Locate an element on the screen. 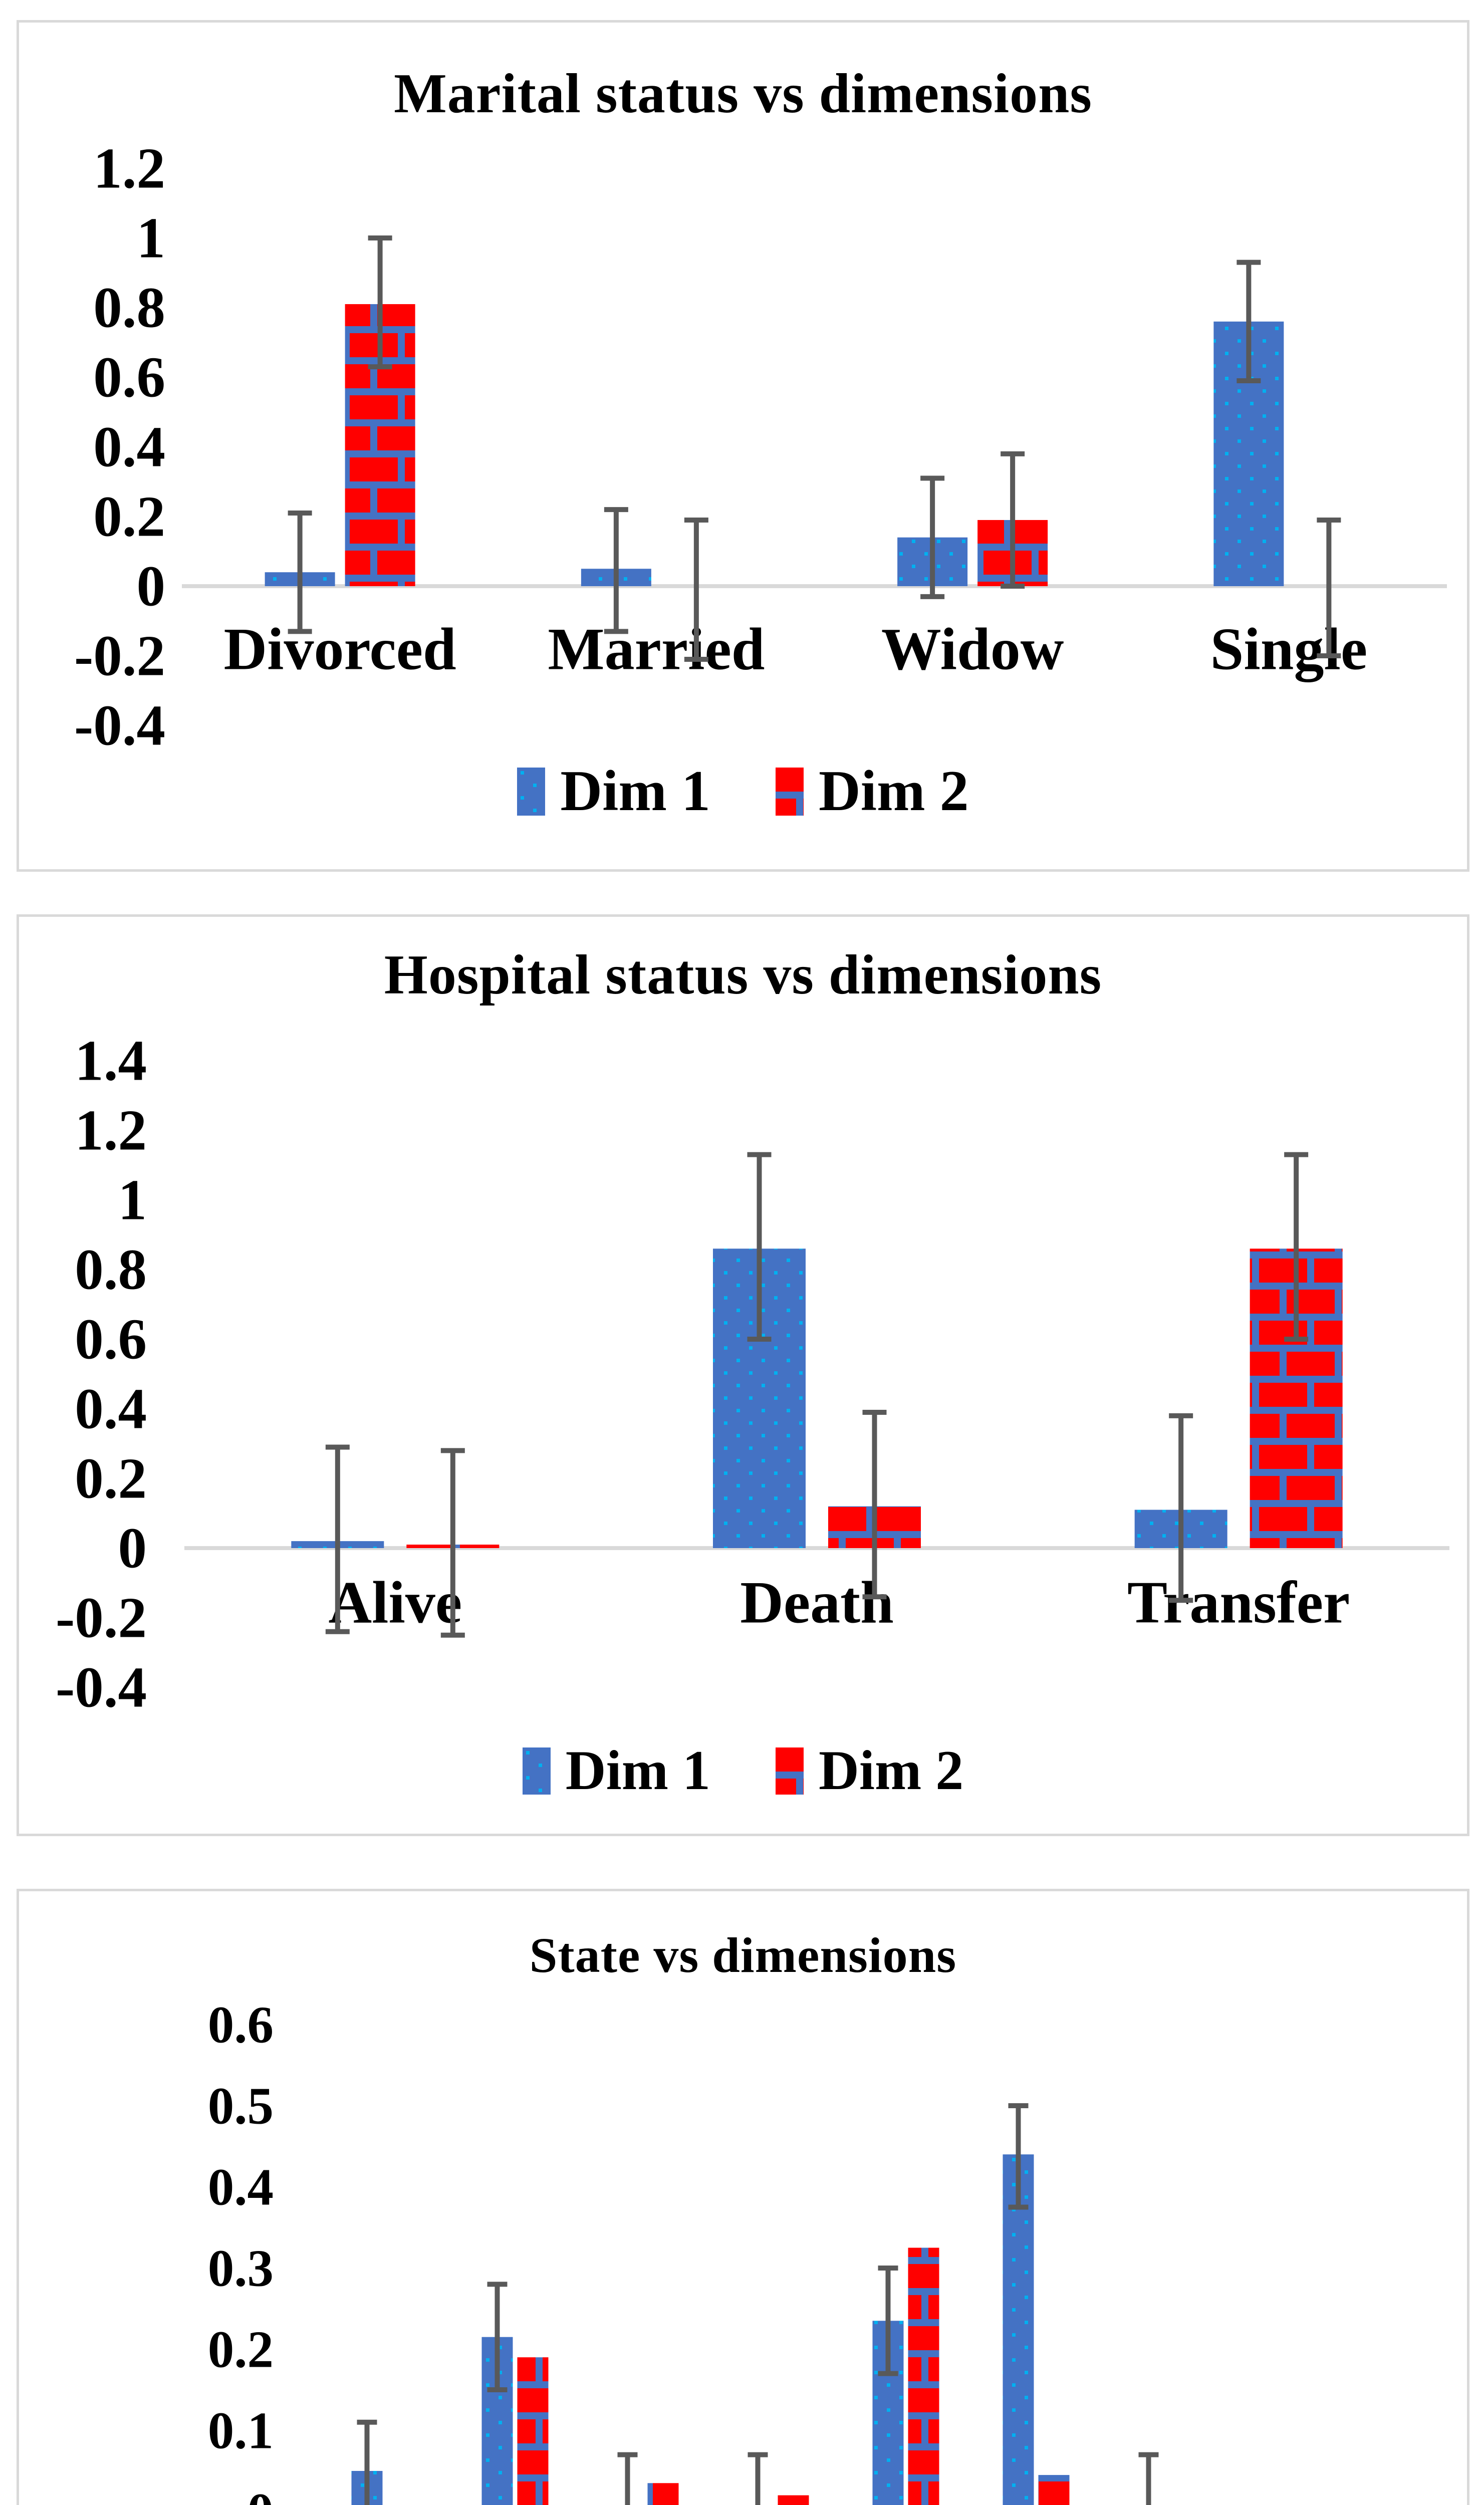  error-bar-dim1-divorced is located at coordinates (300, 572).